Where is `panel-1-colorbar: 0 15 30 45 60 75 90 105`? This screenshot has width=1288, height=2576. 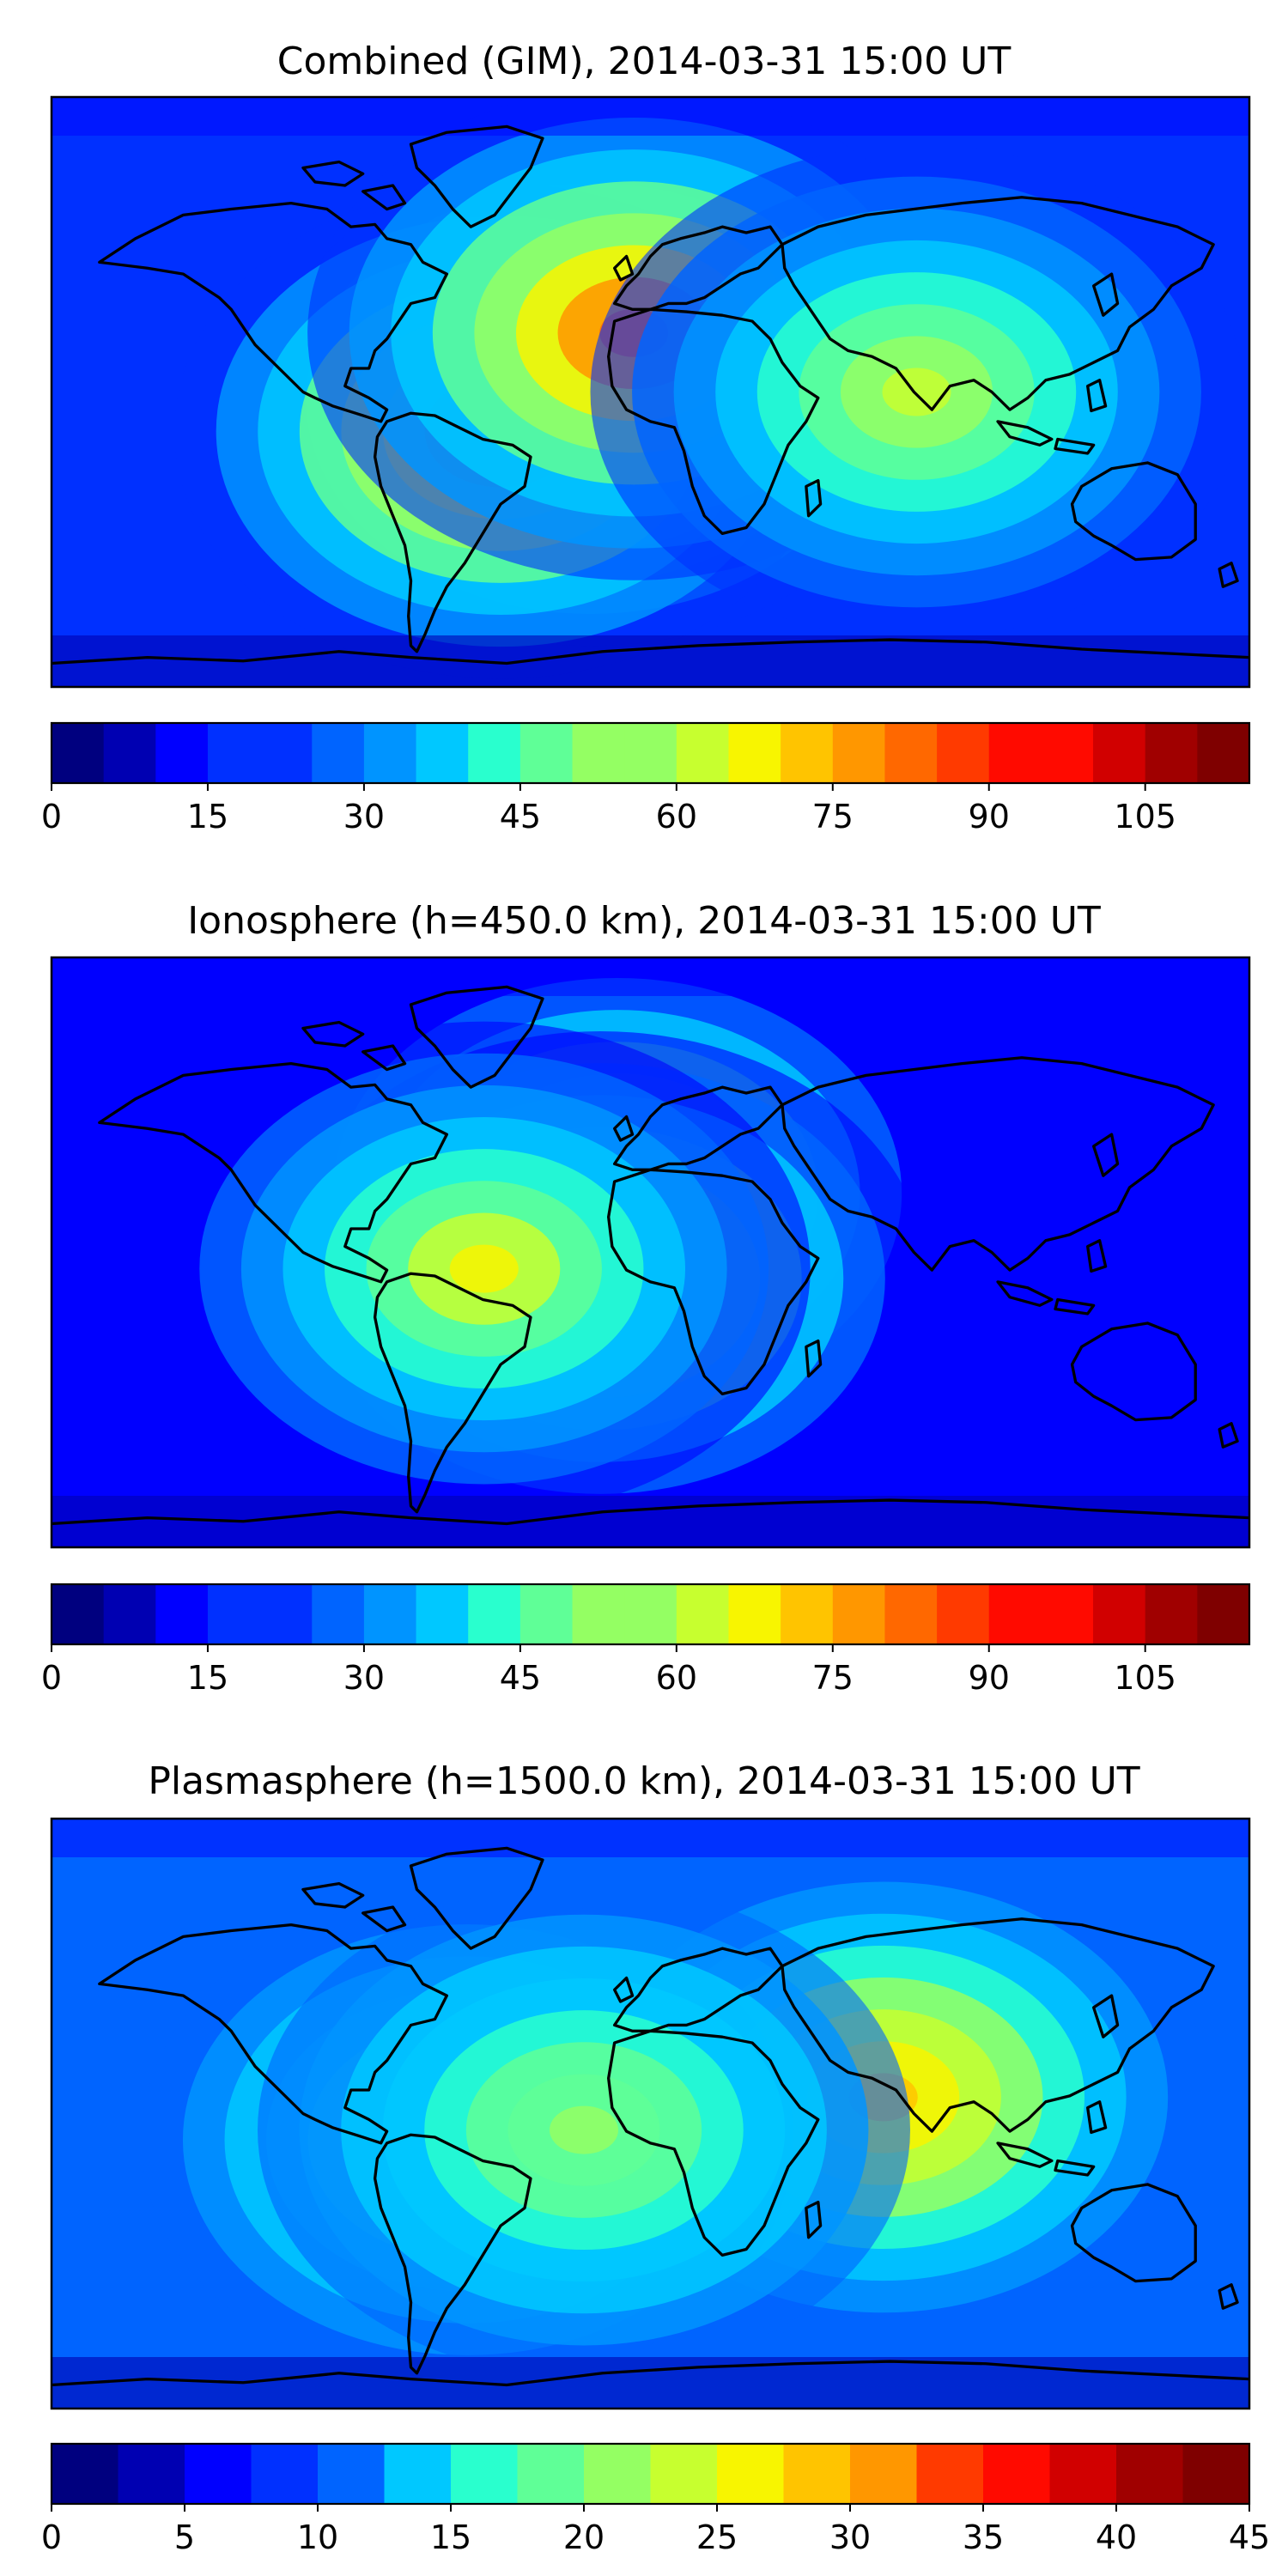
panel-1-colorbar: 0 15 30 45 60 75 90 105 is located at coordinates (646, 778).